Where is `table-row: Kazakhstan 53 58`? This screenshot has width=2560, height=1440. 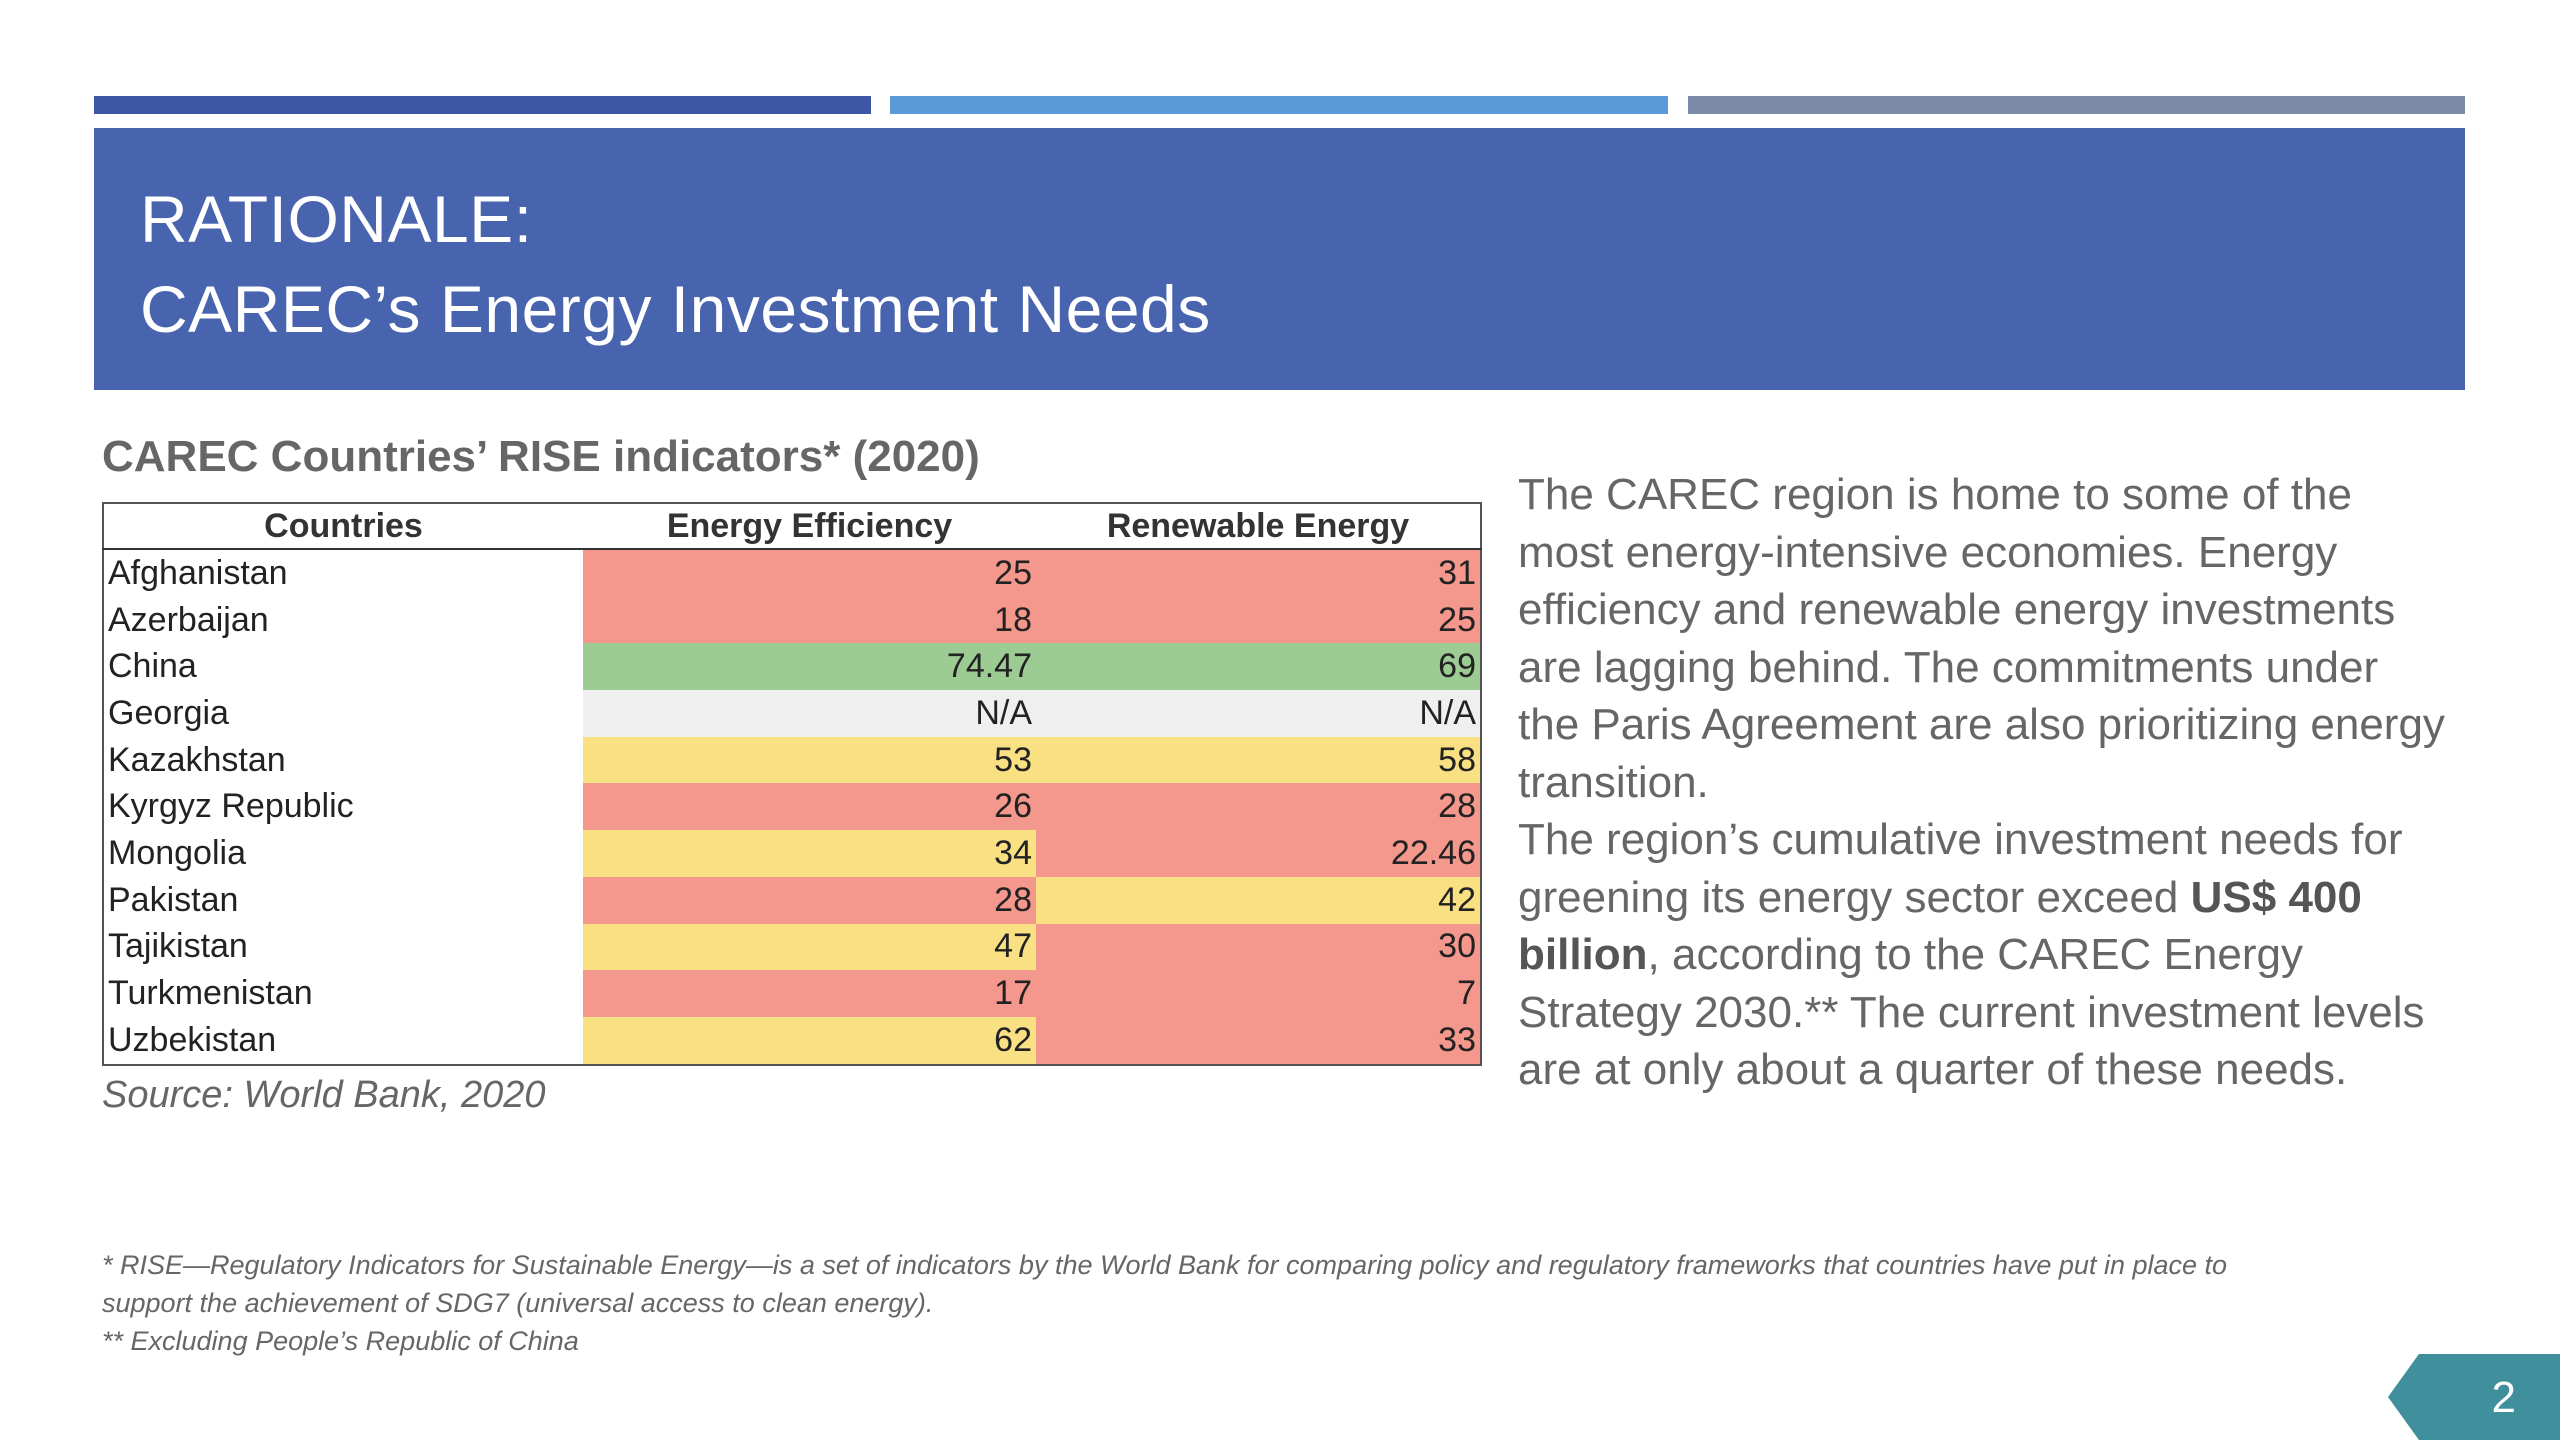
table-row: Kazakhstan 53 58 is located at coordinates (792, 760).